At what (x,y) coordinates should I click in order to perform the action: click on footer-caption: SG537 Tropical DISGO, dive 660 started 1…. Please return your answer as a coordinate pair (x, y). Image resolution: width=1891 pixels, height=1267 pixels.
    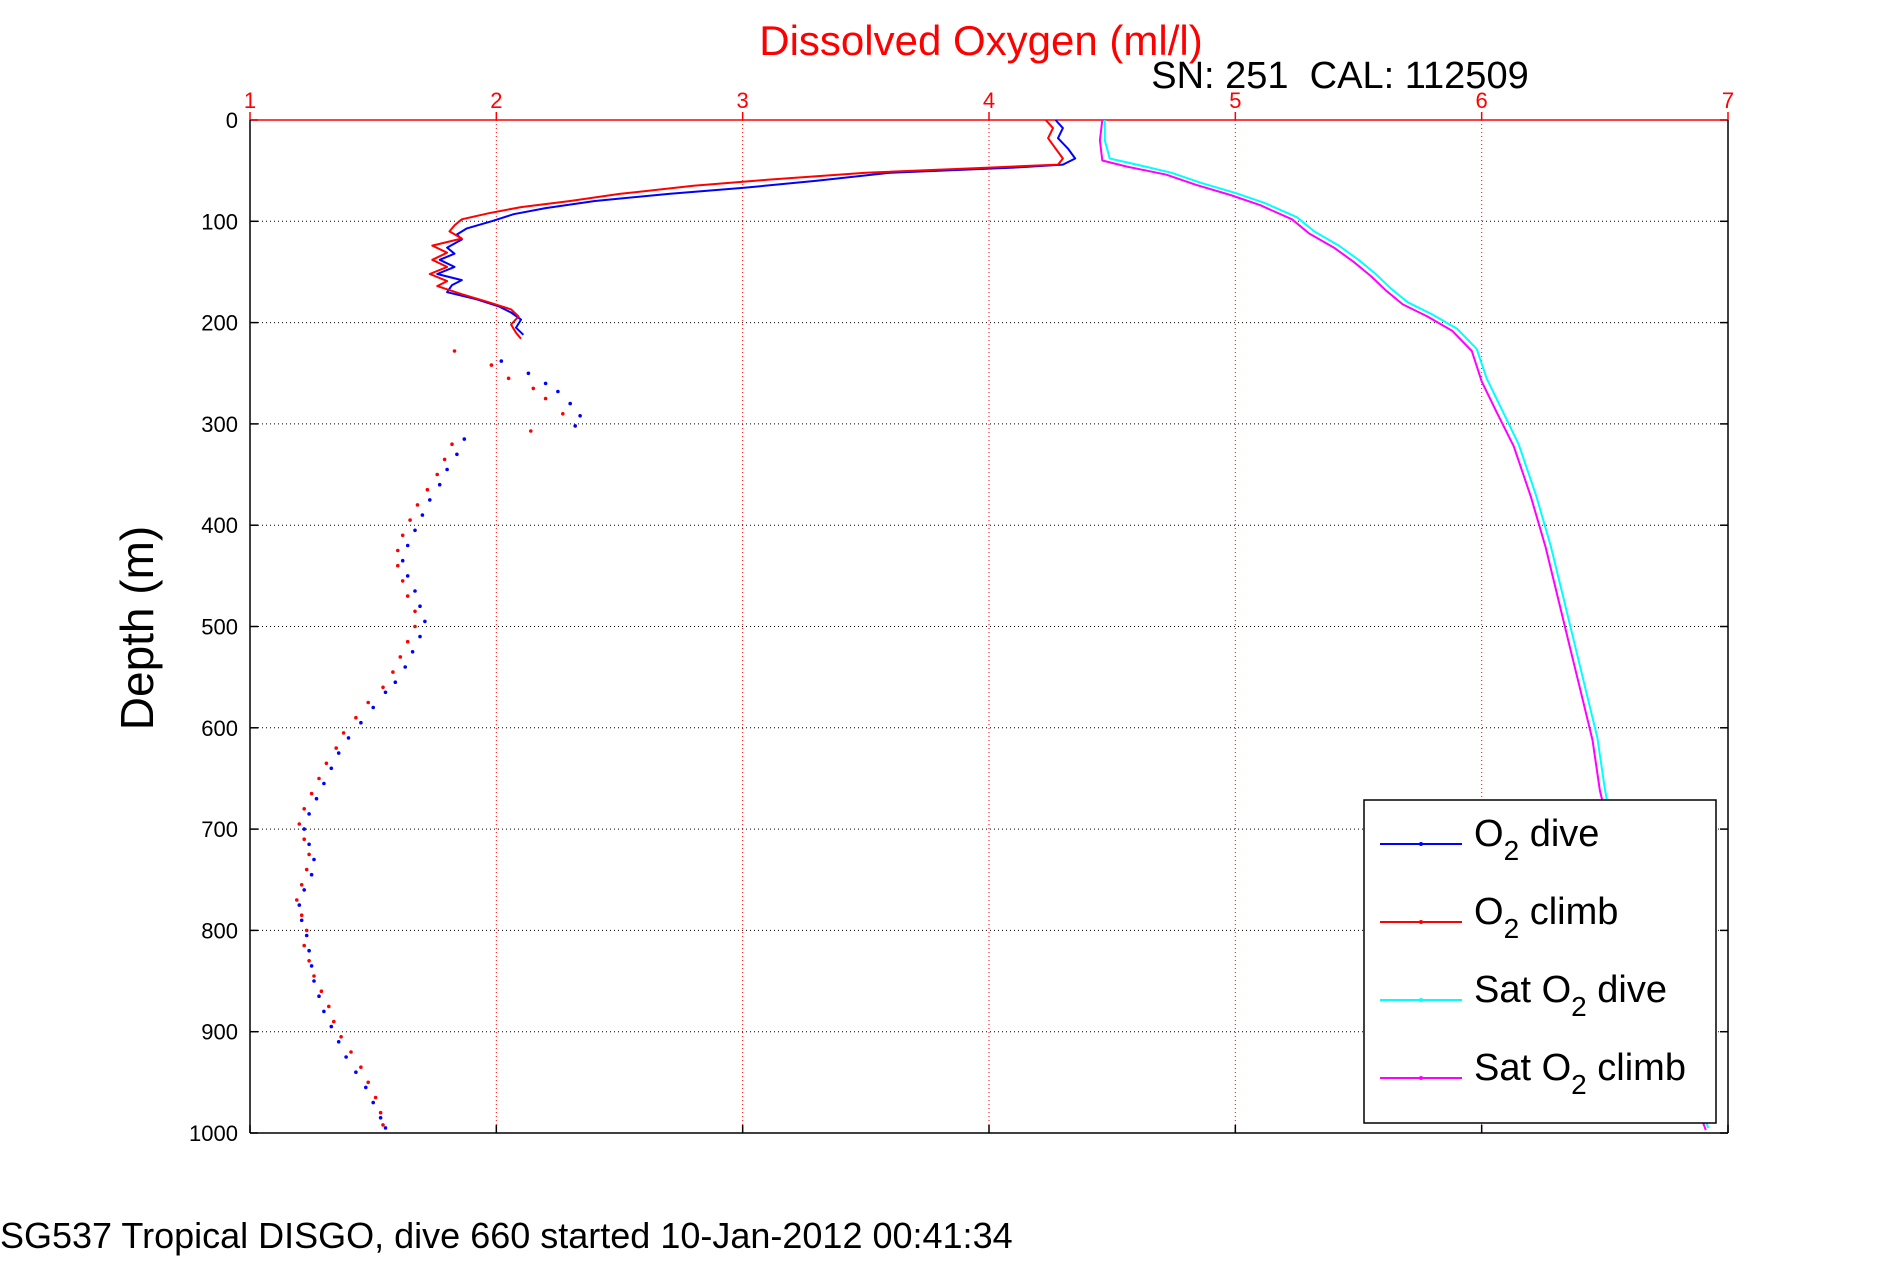
    Looking at the image, I should click on (506, 1235).